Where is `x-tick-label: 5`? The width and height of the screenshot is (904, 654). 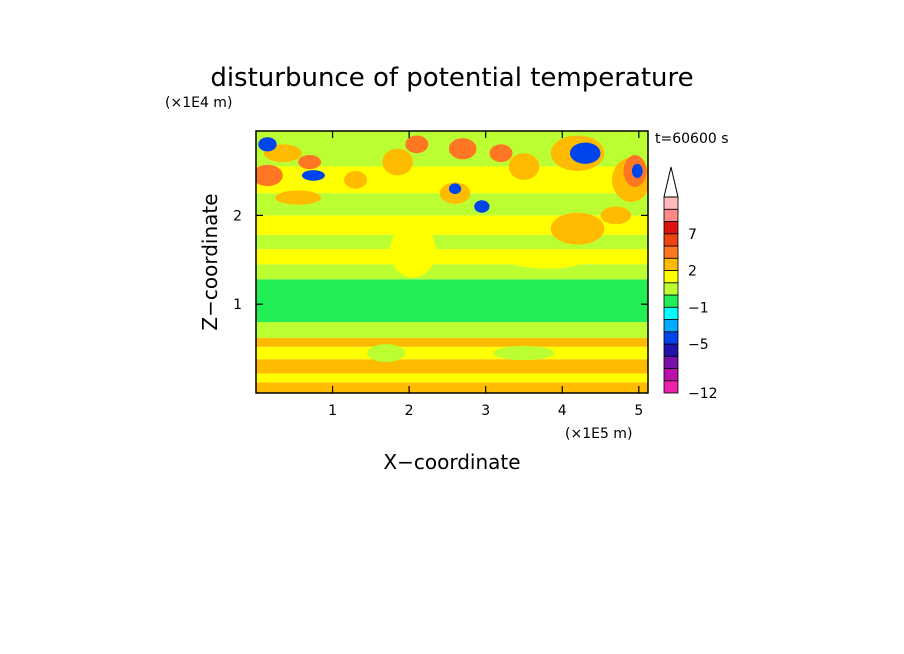
x-tick-label: 5 is located at coordinates (638, 411).